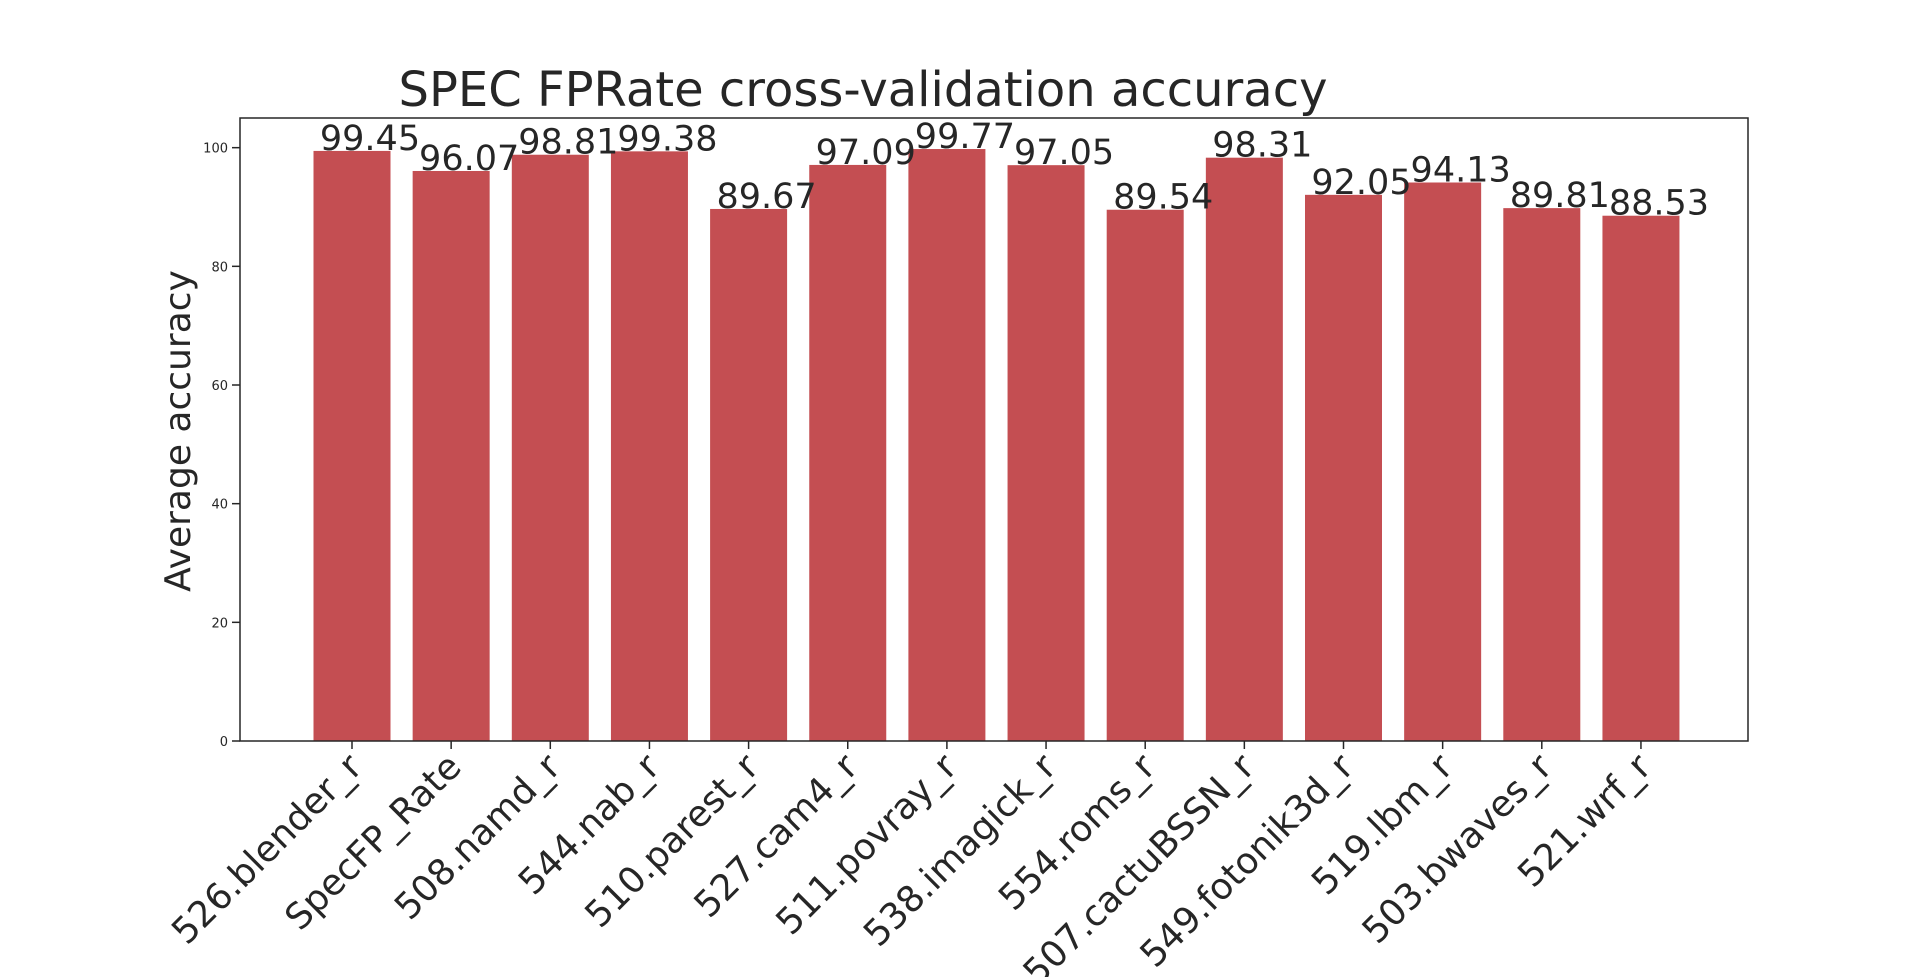  Describe the element at coordinates (221, 446) in the screenshot. I see `y-axis-ticks: 0 20 40 60 80 100` at that location.